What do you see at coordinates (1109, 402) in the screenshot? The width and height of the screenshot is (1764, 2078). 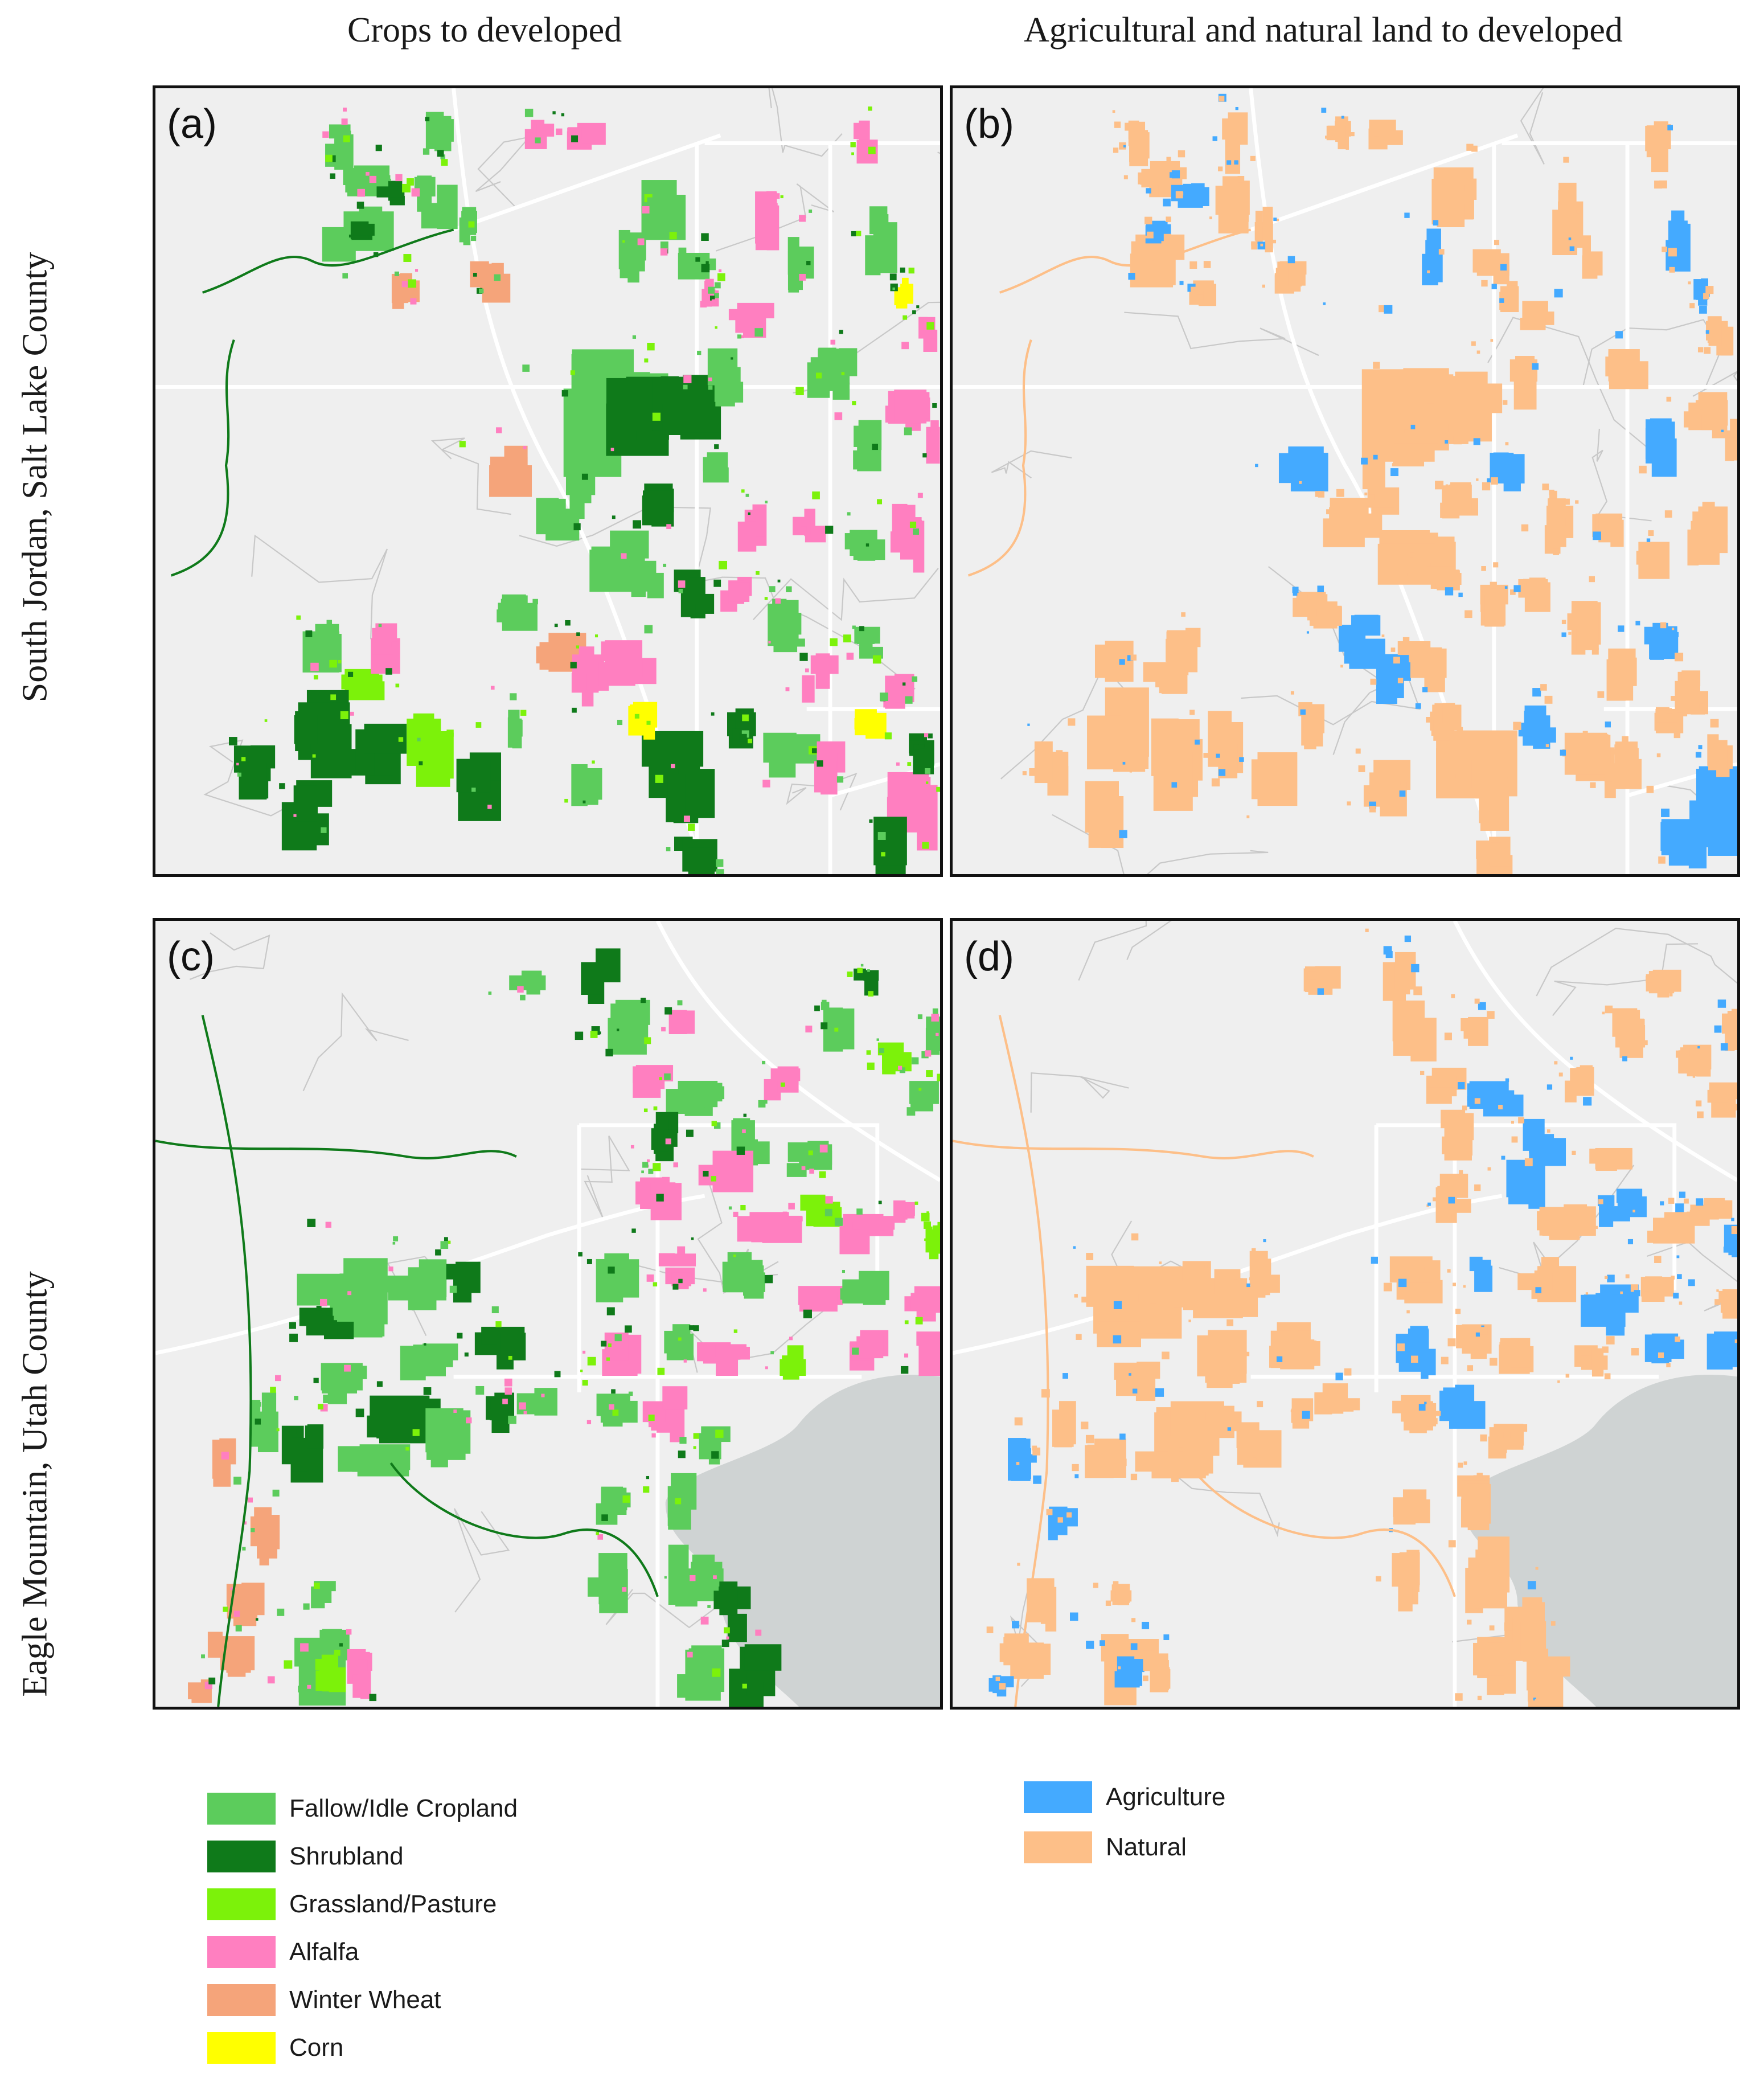 I see `linear-features` at bounding box center [1109, 402].